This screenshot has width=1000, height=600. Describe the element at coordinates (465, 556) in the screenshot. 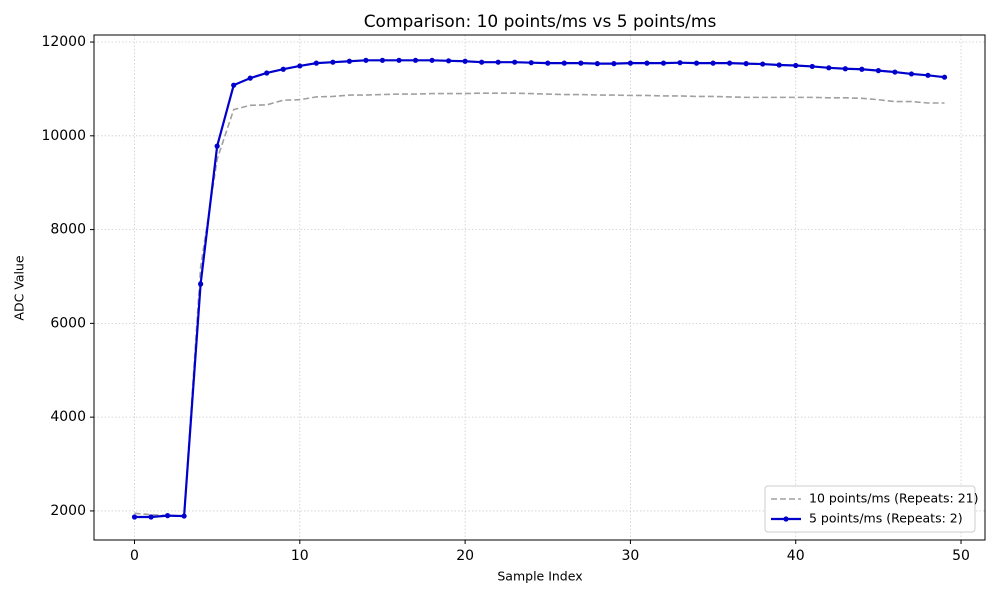

I see `x-tick-label: 20` at that location.